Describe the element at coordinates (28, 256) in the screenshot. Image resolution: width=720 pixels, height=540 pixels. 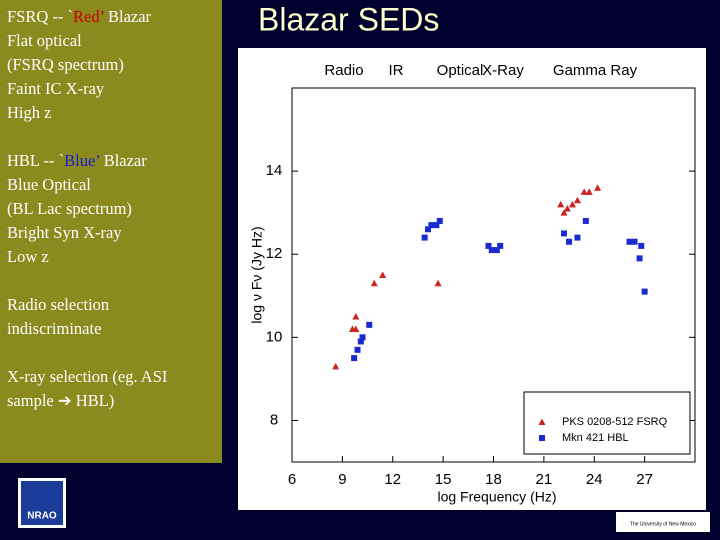
I see `text-run: Low z` at that location.